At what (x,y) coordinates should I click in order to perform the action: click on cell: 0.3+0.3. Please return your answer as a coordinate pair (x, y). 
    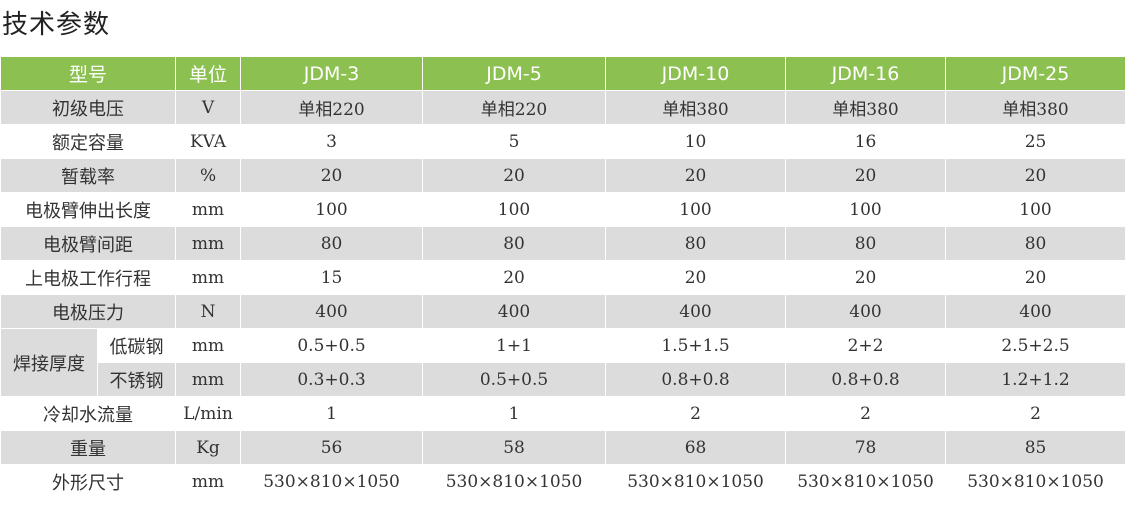
    Looking at the image, I should click on (332, 379).